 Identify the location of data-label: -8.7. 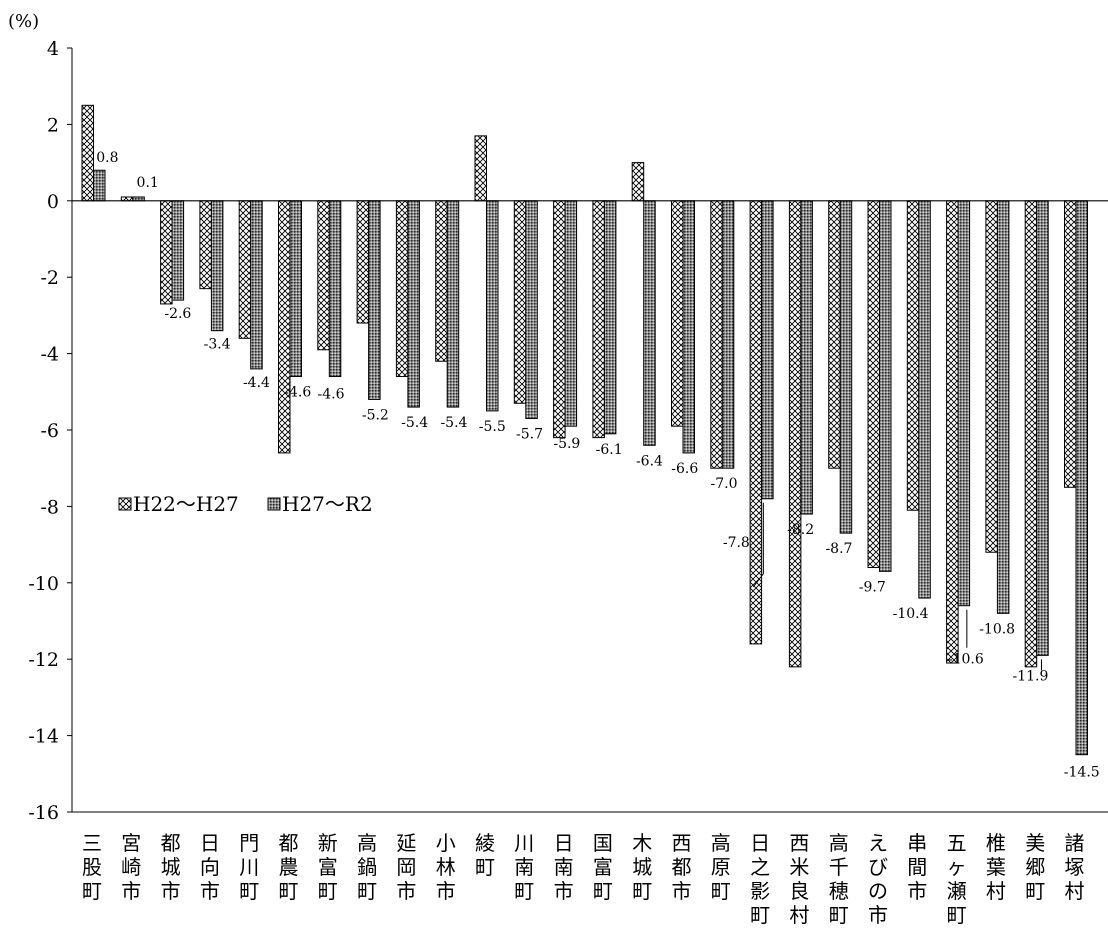
(838, 549).